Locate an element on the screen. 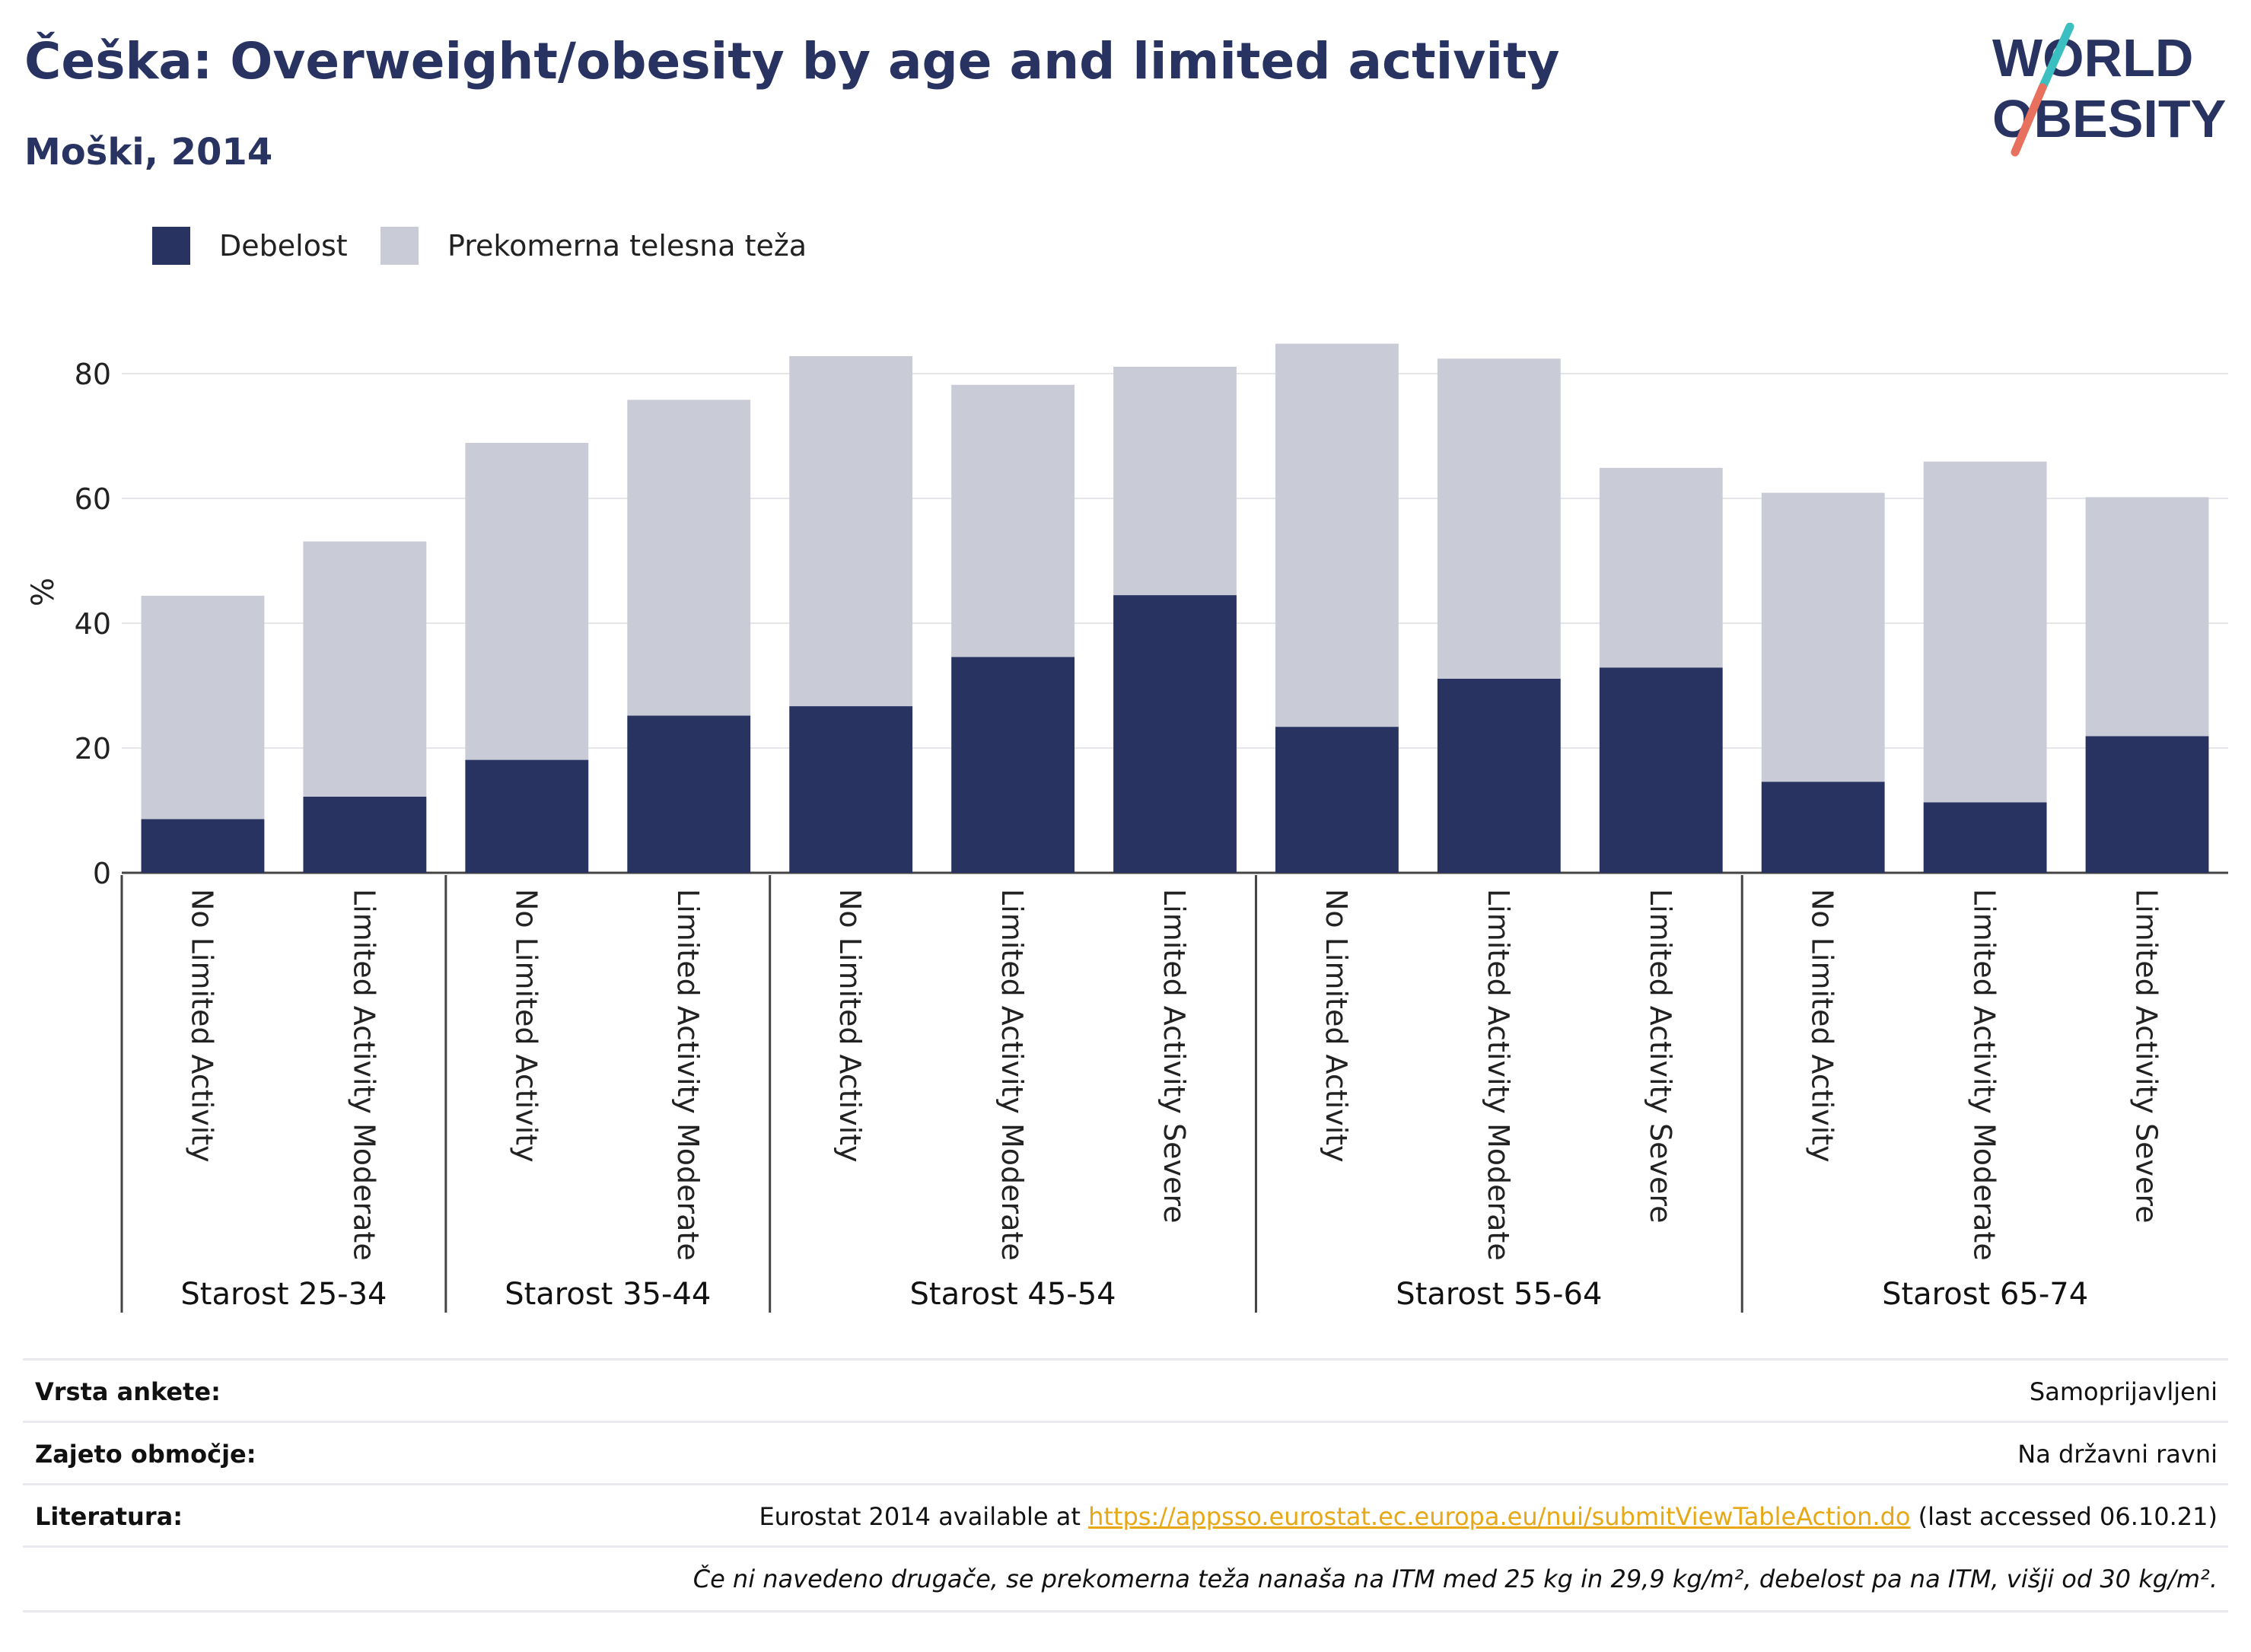 The width and height of the screenshot is (2251, 1652). y-tick-label-0: 0 is located at coordinates (102, 873).